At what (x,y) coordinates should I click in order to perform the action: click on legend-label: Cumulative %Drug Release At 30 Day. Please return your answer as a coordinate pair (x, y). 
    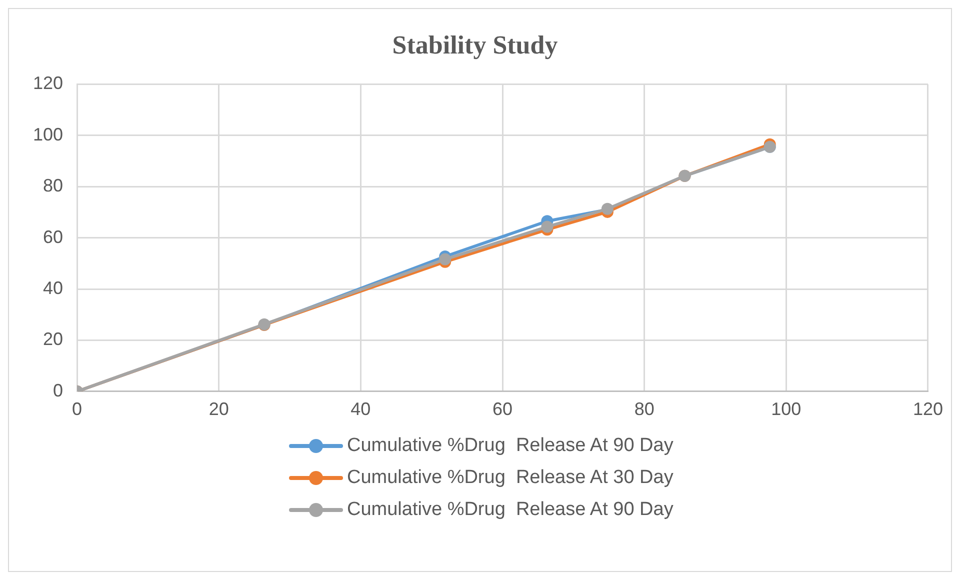
    Looking at the image, I should click on (510, 478).